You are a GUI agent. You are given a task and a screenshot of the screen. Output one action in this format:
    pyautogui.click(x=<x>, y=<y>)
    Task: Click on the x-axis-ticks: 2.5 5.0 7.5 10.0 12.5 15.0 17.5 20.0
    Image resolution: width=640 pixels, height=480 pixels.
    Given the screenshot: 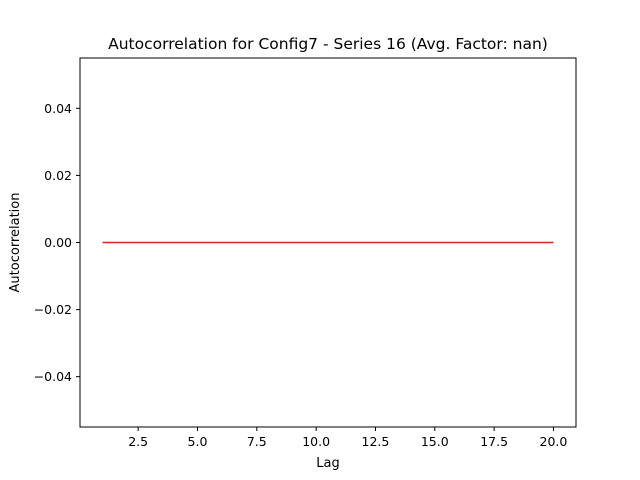 What is the action you would take?
    pyautogui.click(x=347, y=438)
    